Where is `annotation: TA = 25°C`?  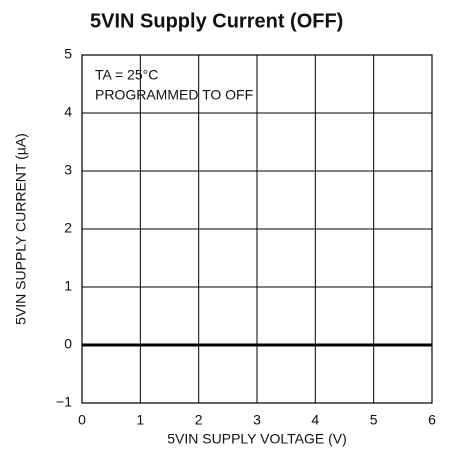 annotation: TA = 25°C is located at coordinates (126, 75).